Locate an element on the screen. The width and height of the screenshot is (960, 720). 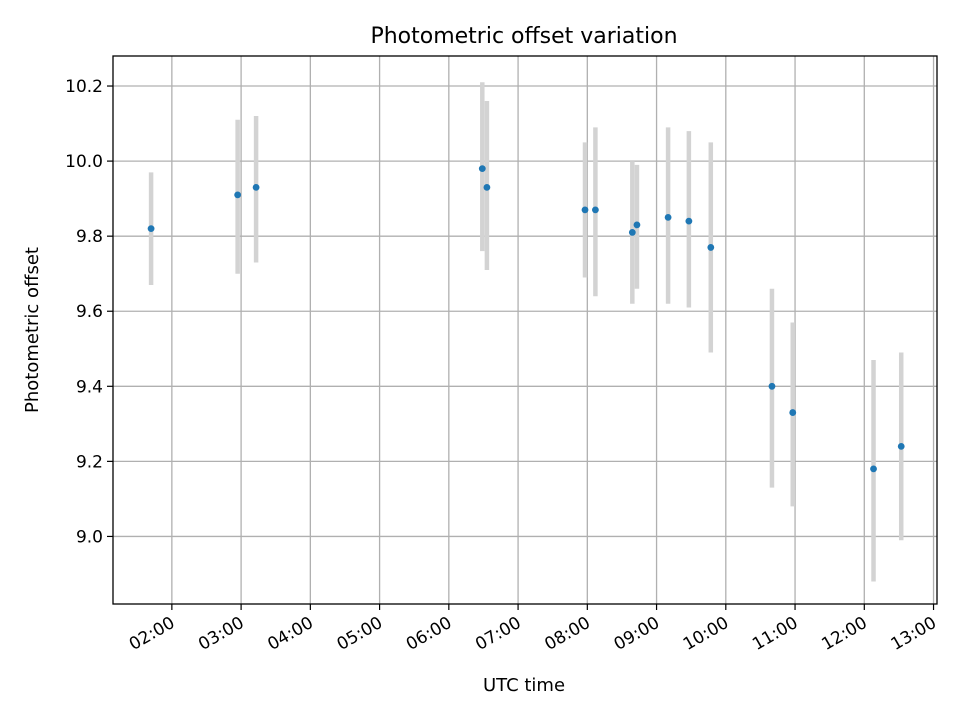
y-tick-label: 9.2 is located at coordinates (89, 462).